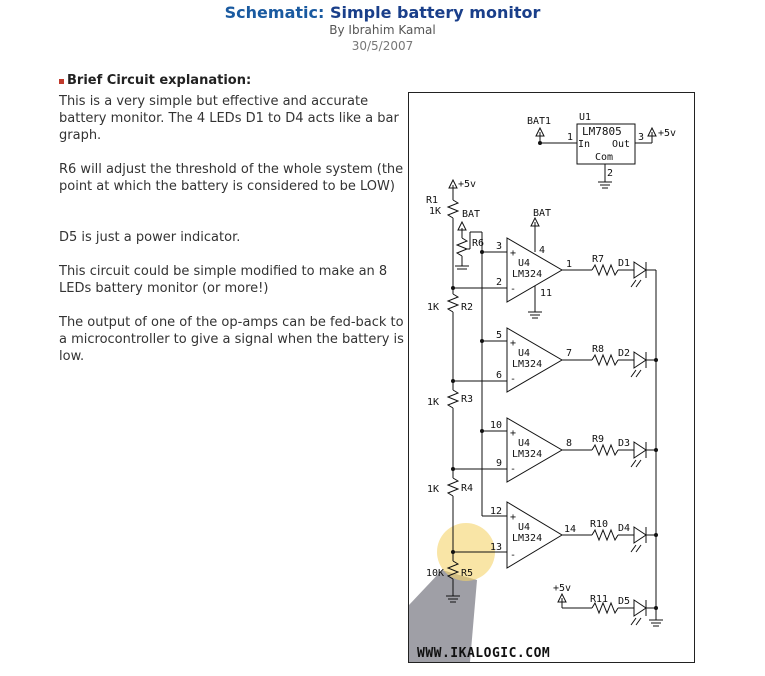  Describe the element at coordinates (606, 144) in the screenshot. I see `regulator-body` at that location.